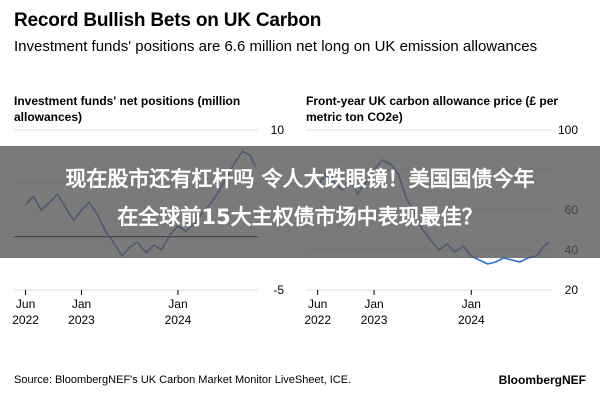 The height and width of the screenshot is (400, 600). What do you see at coordinates (300, 179) in the screenshot?
I see `overlay-line-1: 现在股市还有杠杆吗 令人大跌眼镜！美国国债今年` at bounding box center [300, 179].